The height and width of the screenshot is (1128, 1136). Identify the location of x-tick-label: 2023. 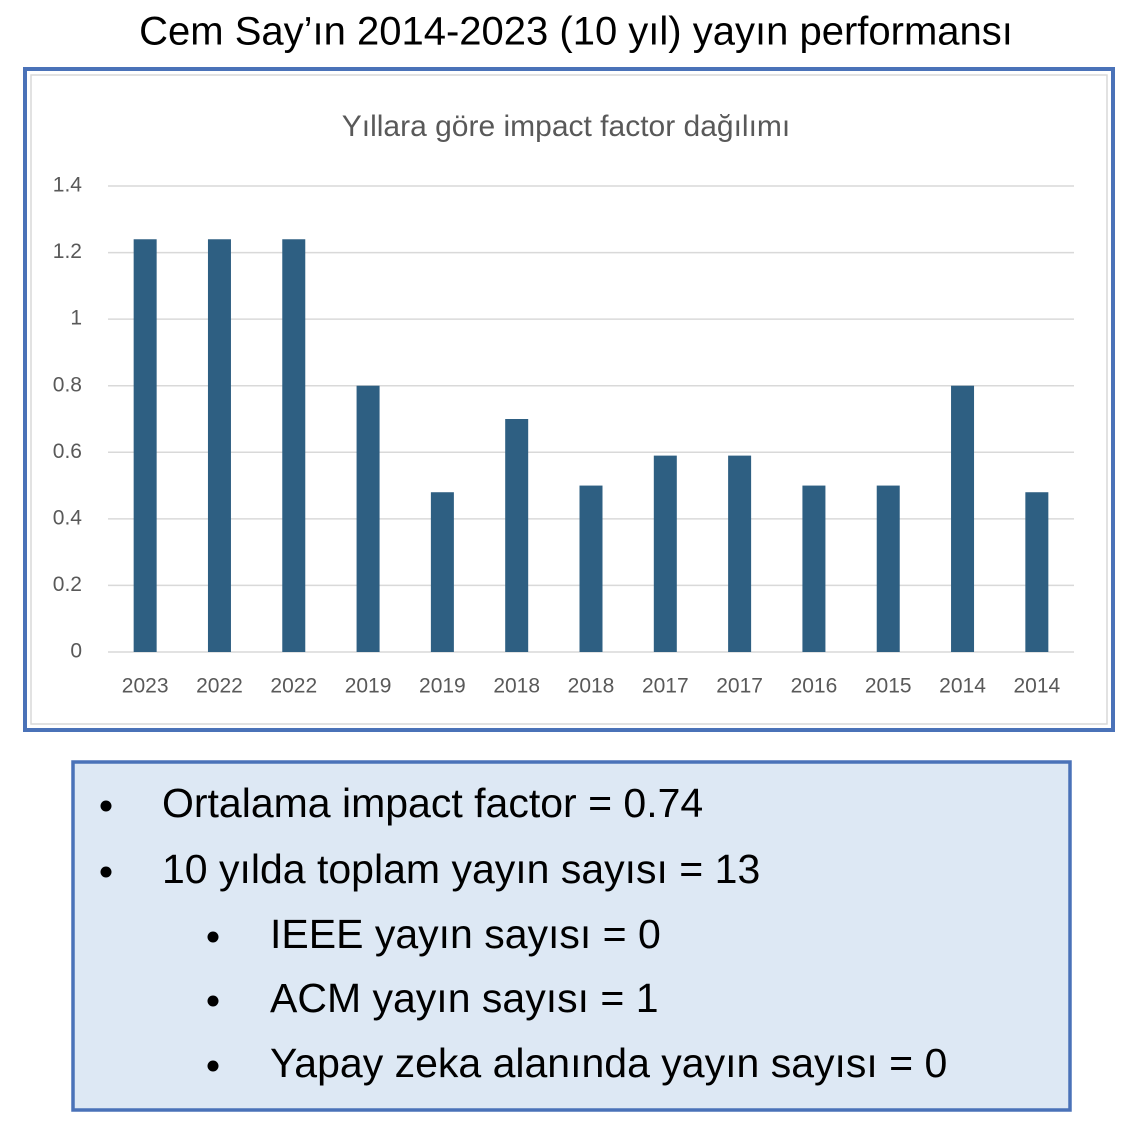
(145, 686).